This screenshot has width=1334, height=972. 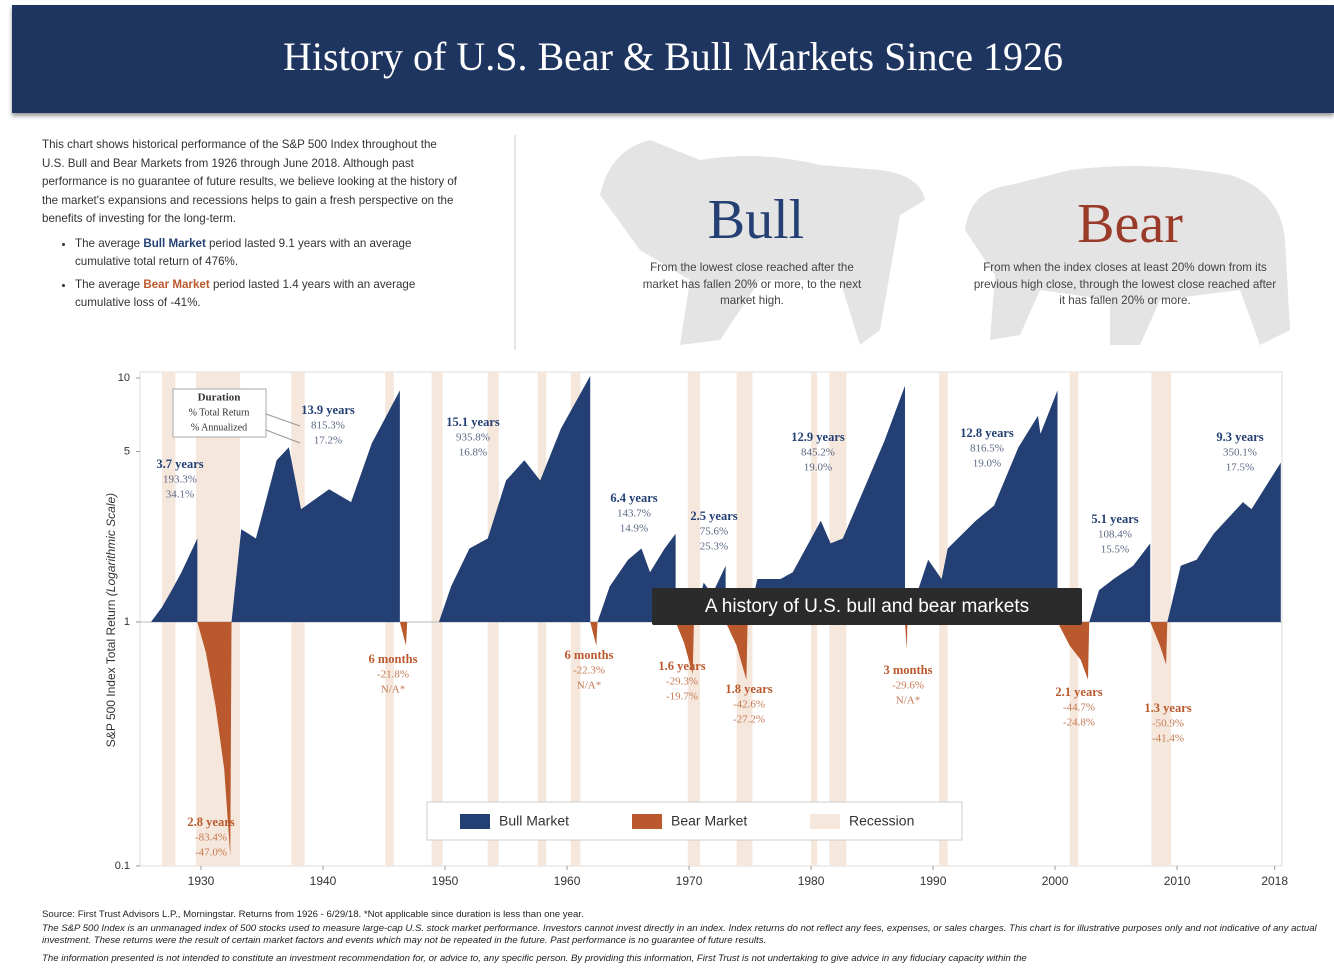 I want to click on annotation-duration: 9.3 years, so click(x=1239, y=437).